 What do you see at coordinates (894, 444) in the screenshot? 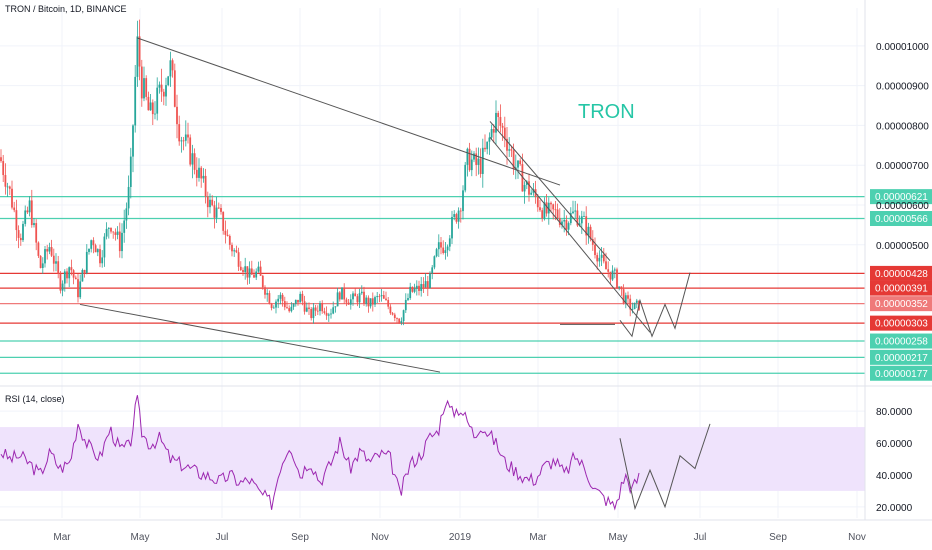
I see `rsi-tick-label: 60.0000` at bounding box center [894, 444].